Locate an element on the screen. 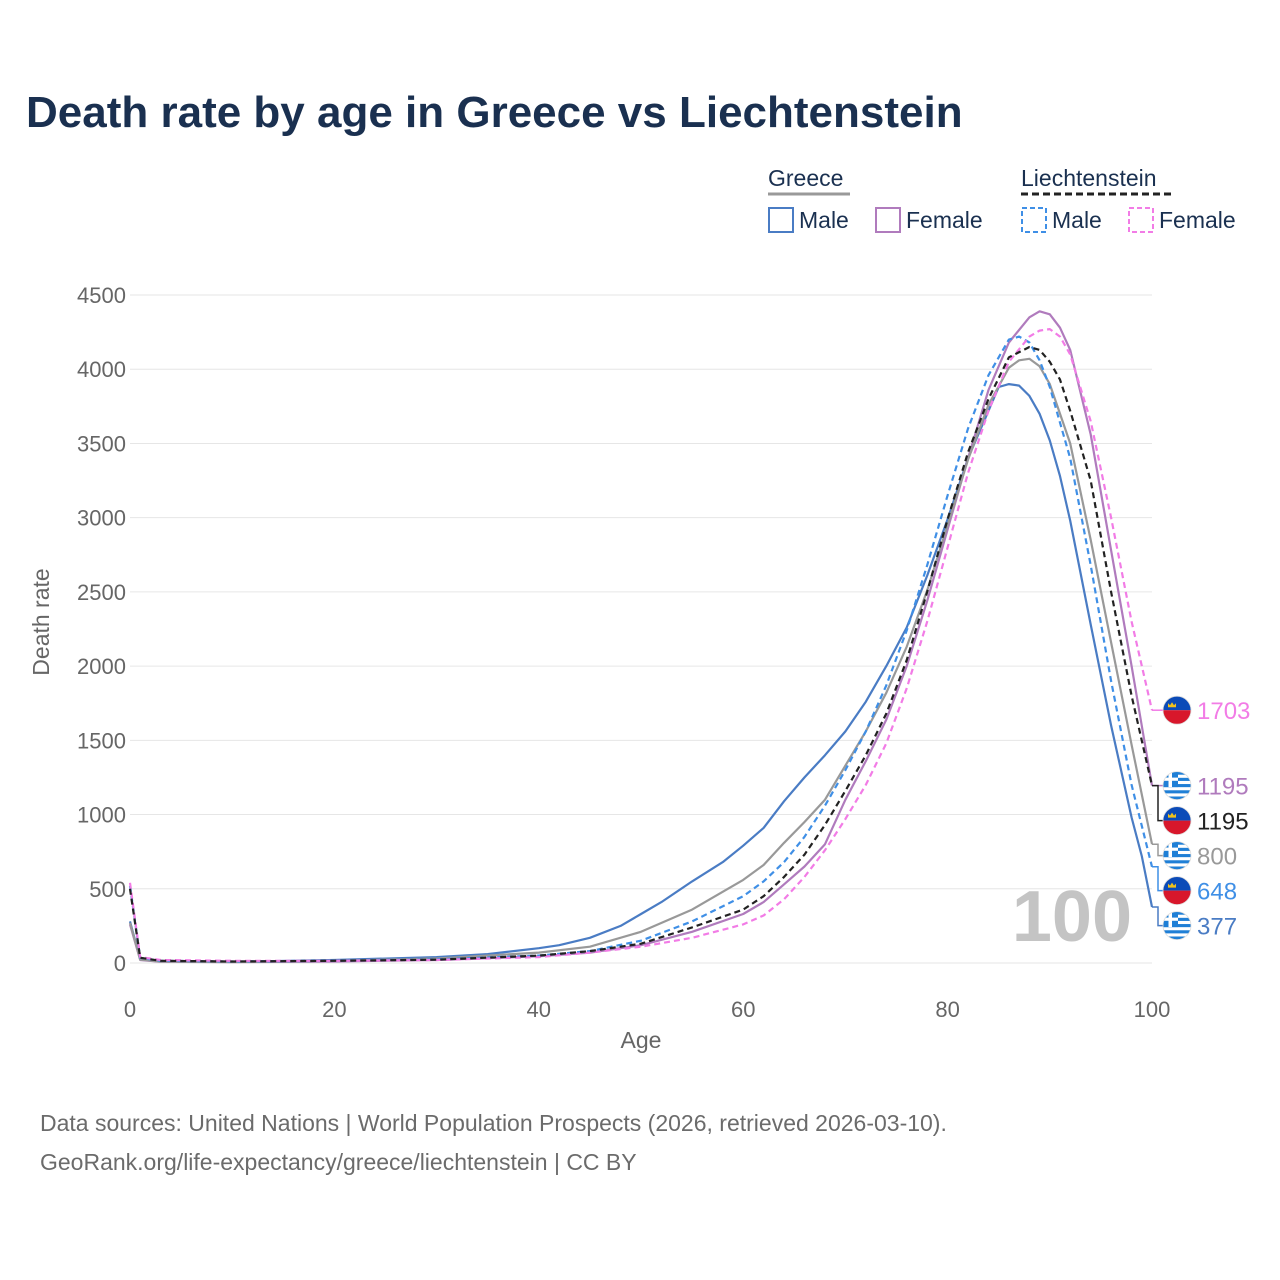 Image resolution: width=1280 pixels, height=1280 pixels. legend-group-label-greece: Greece is located at coordinates (805, 178).